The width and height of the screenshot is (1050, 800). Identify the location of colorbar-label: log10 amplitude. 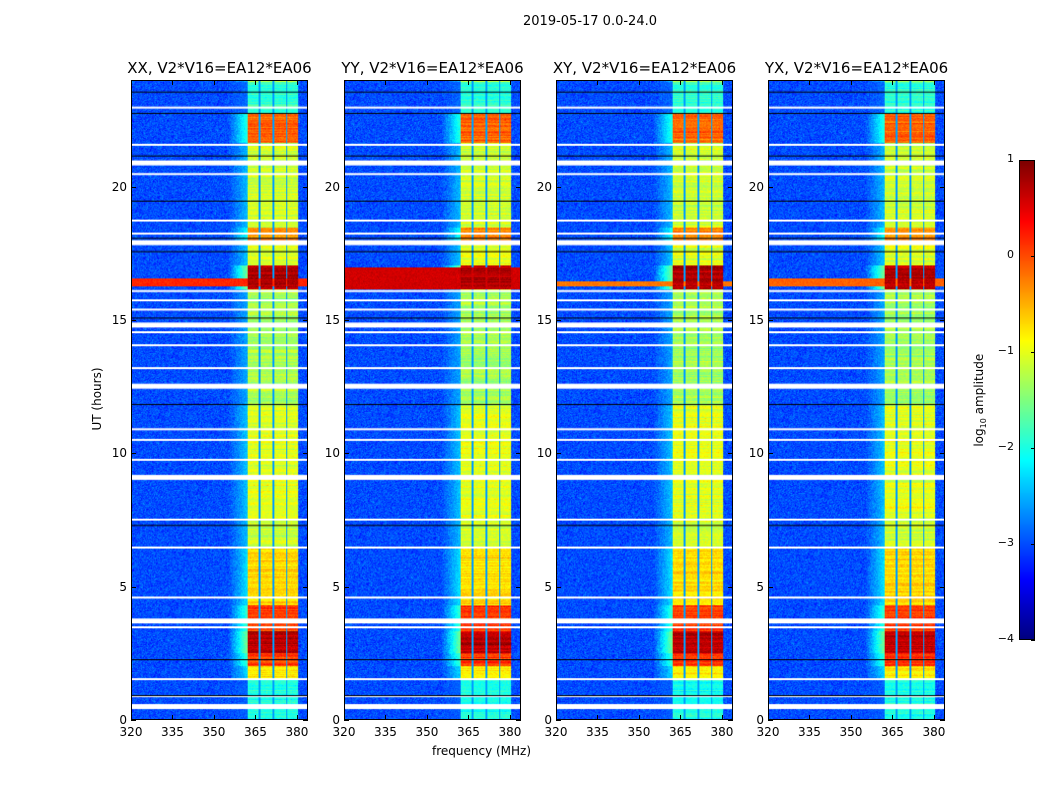
(980, 400).